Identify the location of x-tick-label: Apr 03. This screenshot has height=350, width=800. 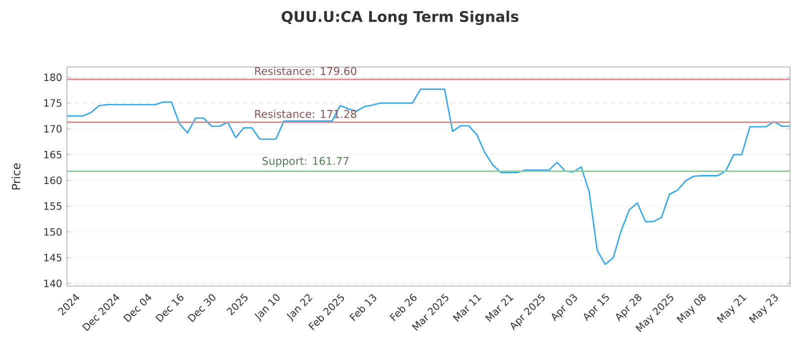
(564, 308).